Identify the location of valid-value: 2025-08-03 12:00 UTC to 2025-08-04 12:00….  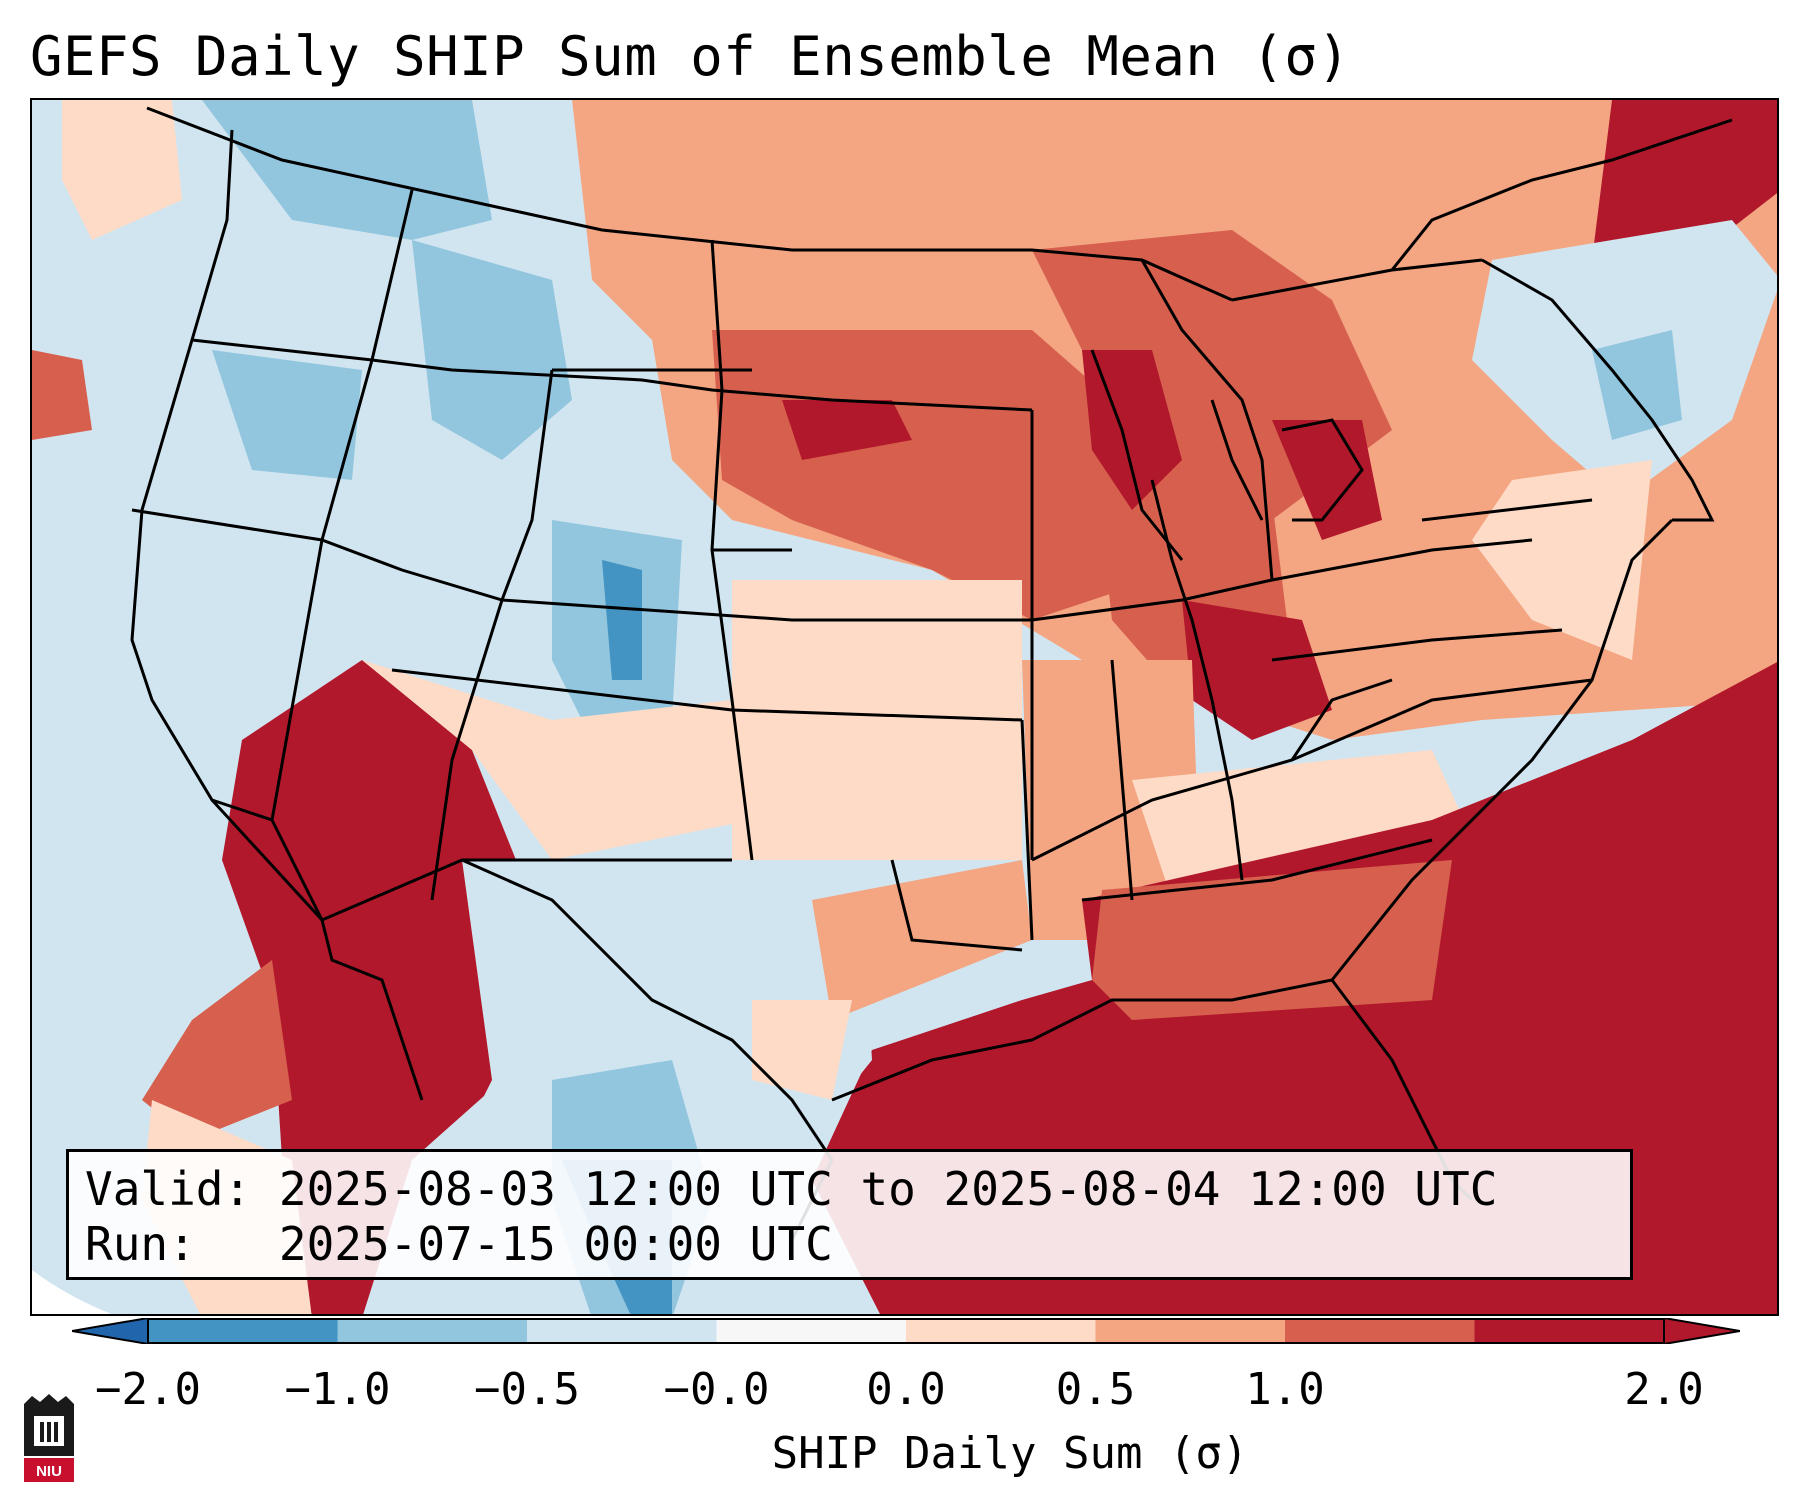
(888, 1189).